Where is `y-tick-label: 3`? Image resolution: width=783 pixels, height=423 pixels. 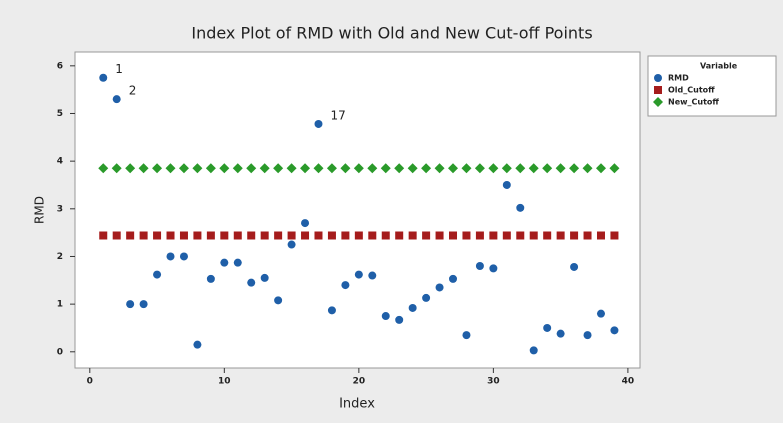 y-tick-label: 3 is located at coordinates (60, 209).